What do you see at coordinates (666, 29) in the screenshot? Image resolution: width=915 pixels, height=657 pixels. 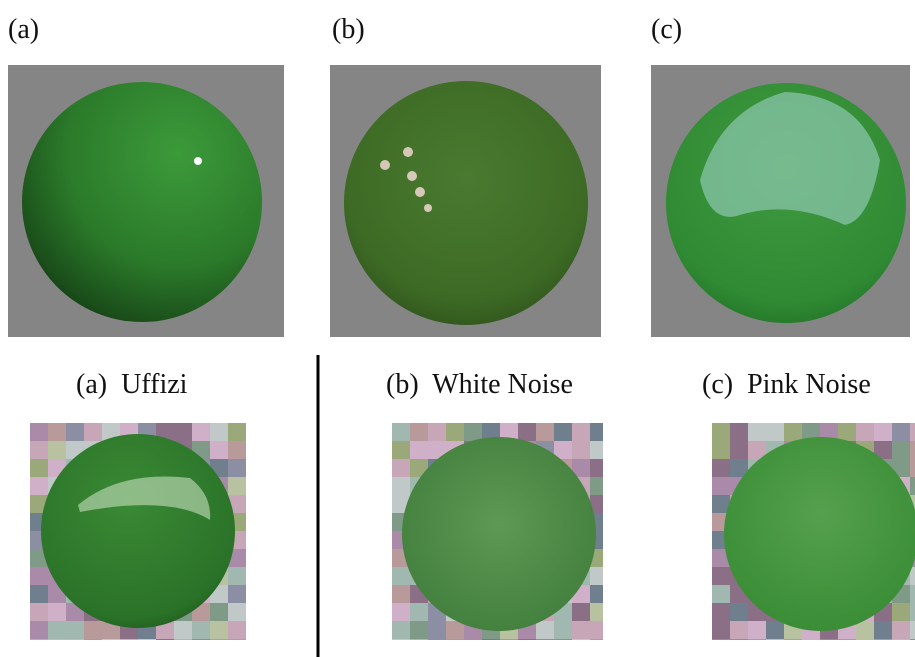 I see `panel-label: (c)` at bounding box center [666, 29].